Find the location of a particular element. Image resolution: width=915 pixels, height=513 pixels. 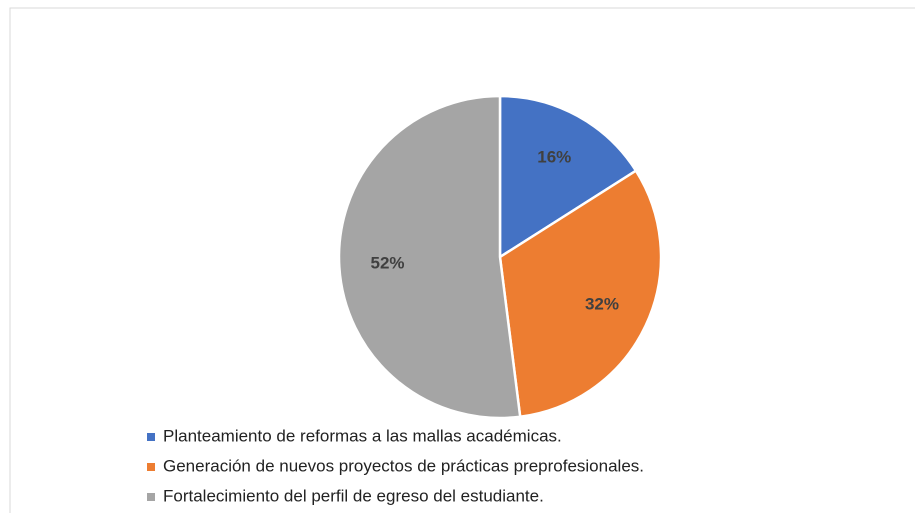

data-label: 52% is located at coordinates (388, 263).